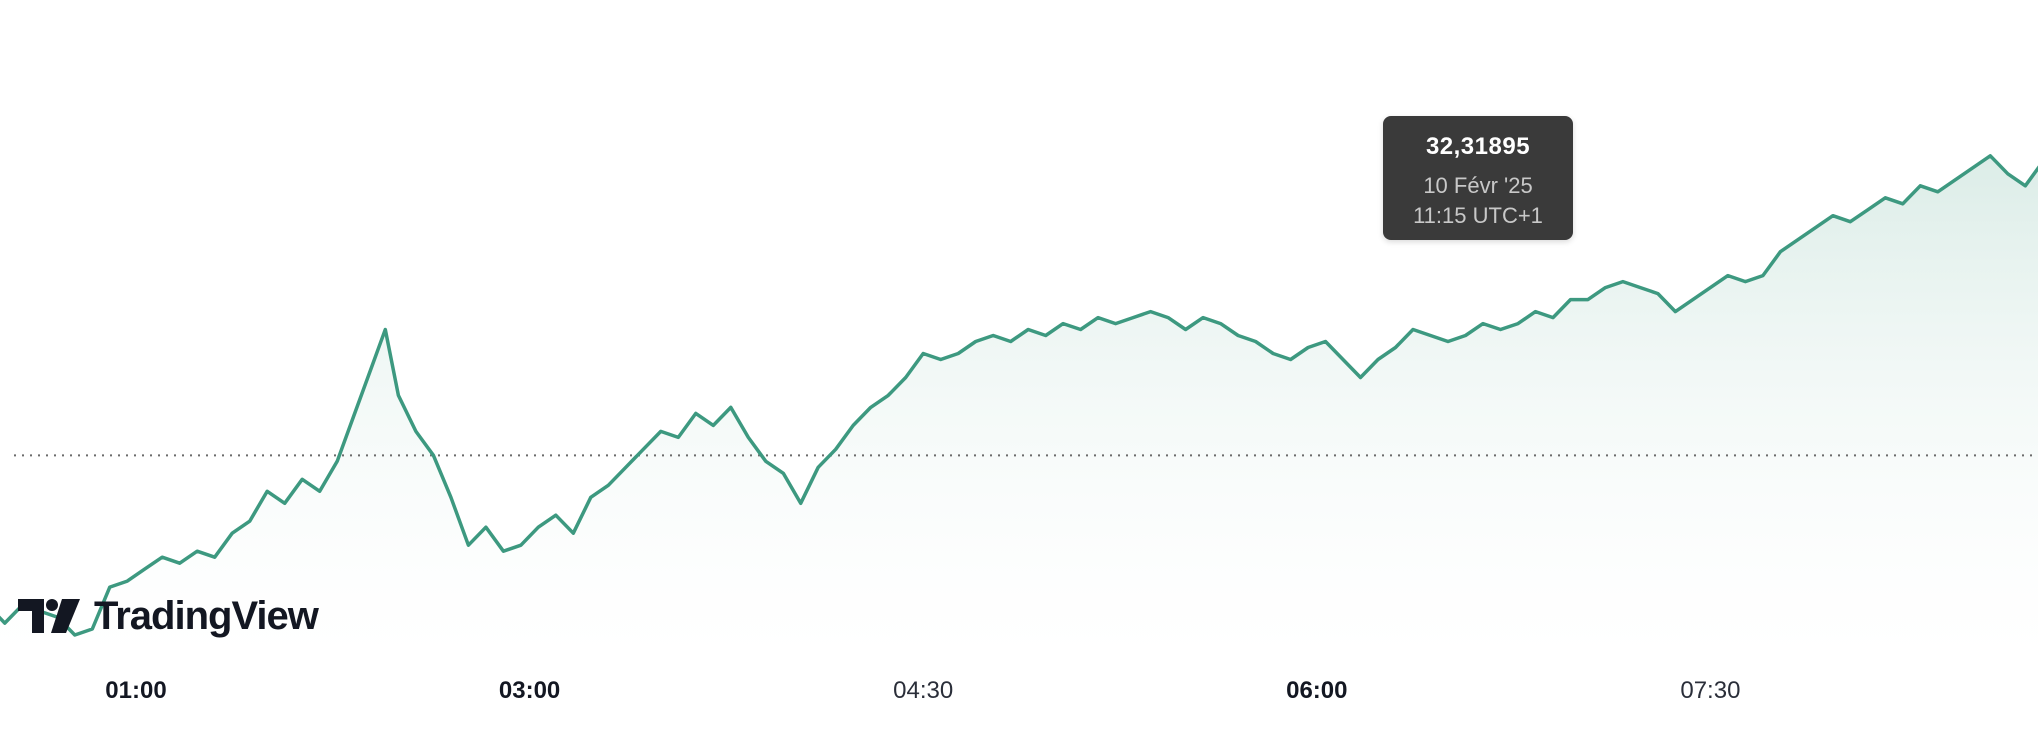 This screenshot has height=740, width=2038. Describe the element at coordinates (206, 616) in the screenshot. I see `tradingview-logo-text: TradingView` at that location.